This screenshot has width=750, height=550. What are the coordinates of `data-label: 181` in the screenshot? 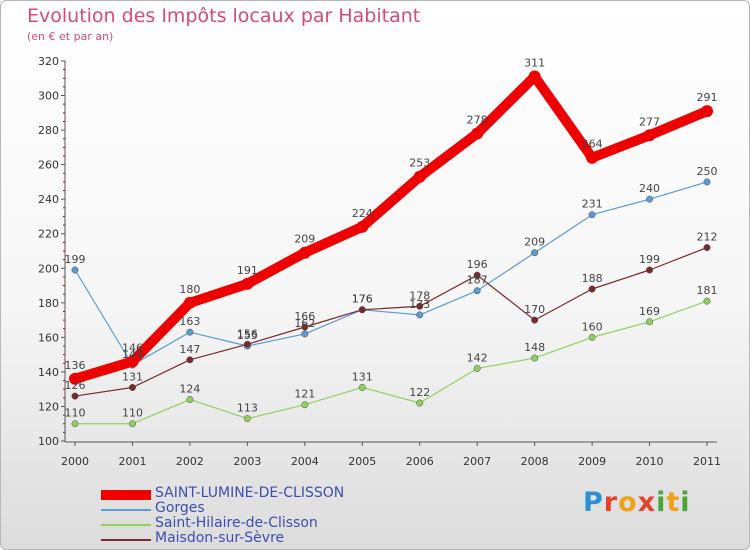 It's located at (707, 290).